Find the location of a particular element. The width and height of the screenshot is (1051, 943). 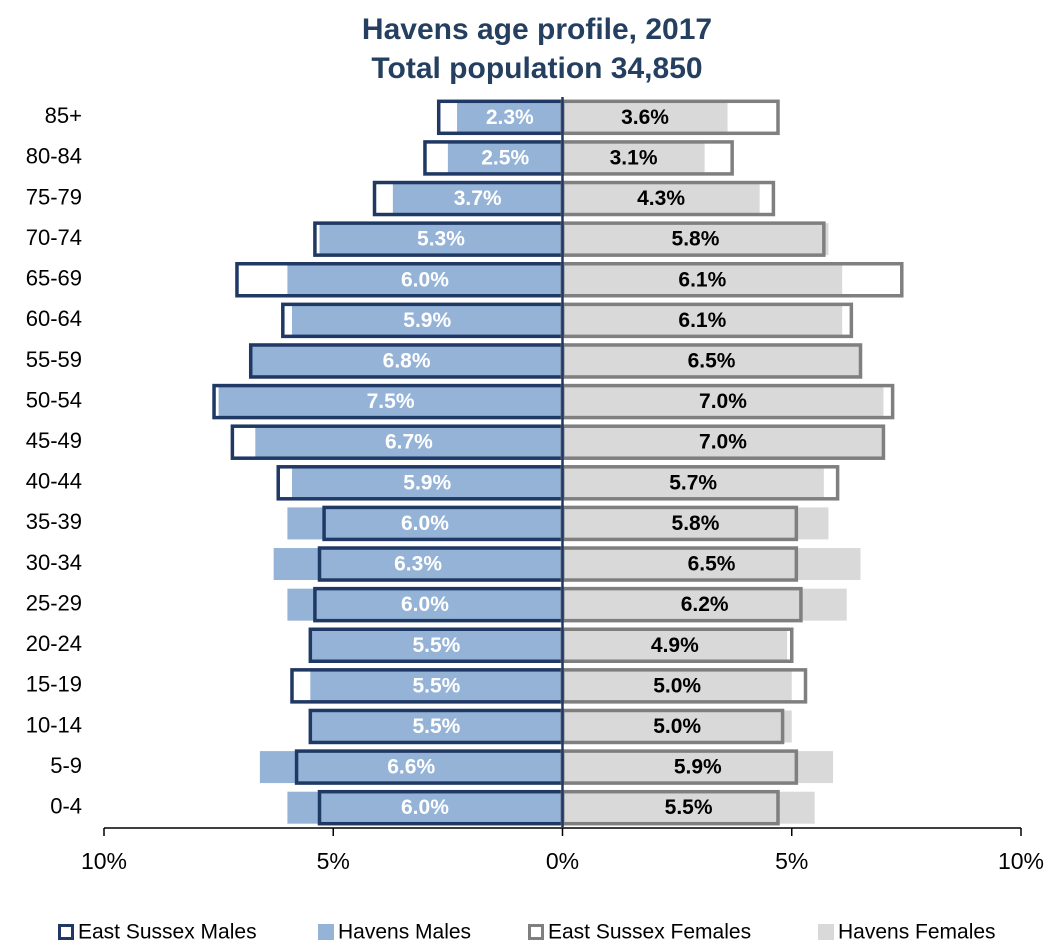

data-label: 2.3% is located at coordinates (510, 117).